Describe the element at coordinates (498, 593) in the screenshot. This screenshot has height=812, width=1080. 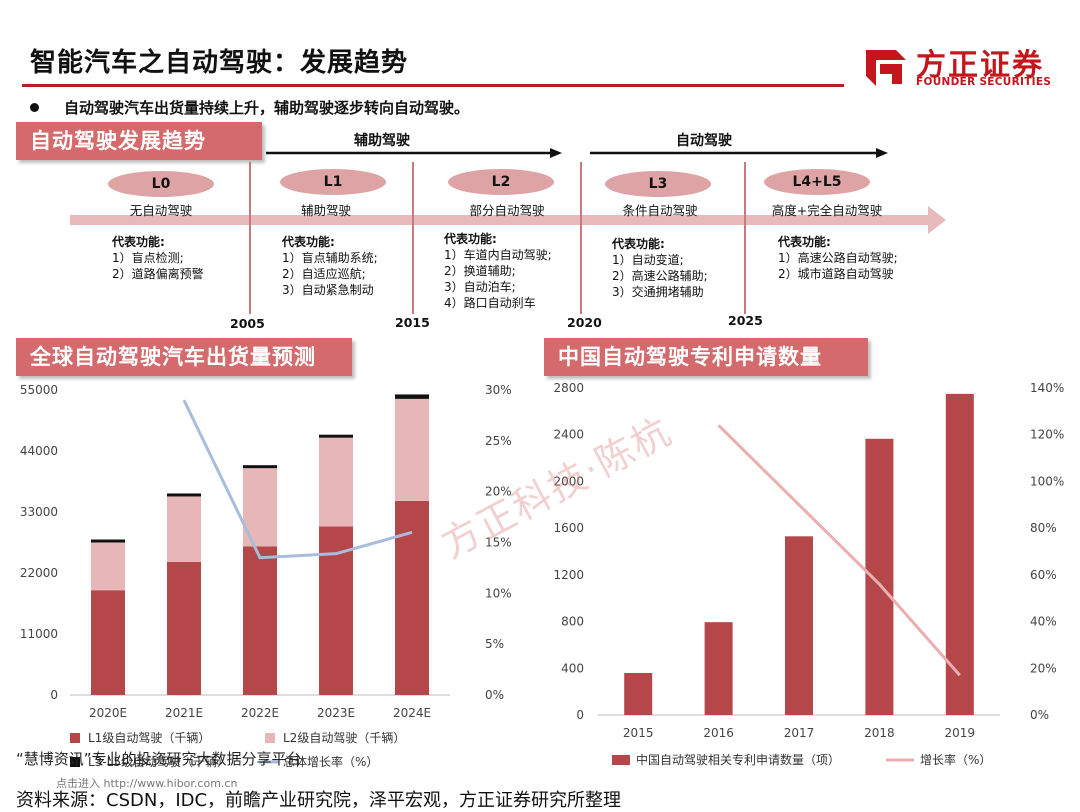
I see `y-right-tick-label: 10%` at that location.